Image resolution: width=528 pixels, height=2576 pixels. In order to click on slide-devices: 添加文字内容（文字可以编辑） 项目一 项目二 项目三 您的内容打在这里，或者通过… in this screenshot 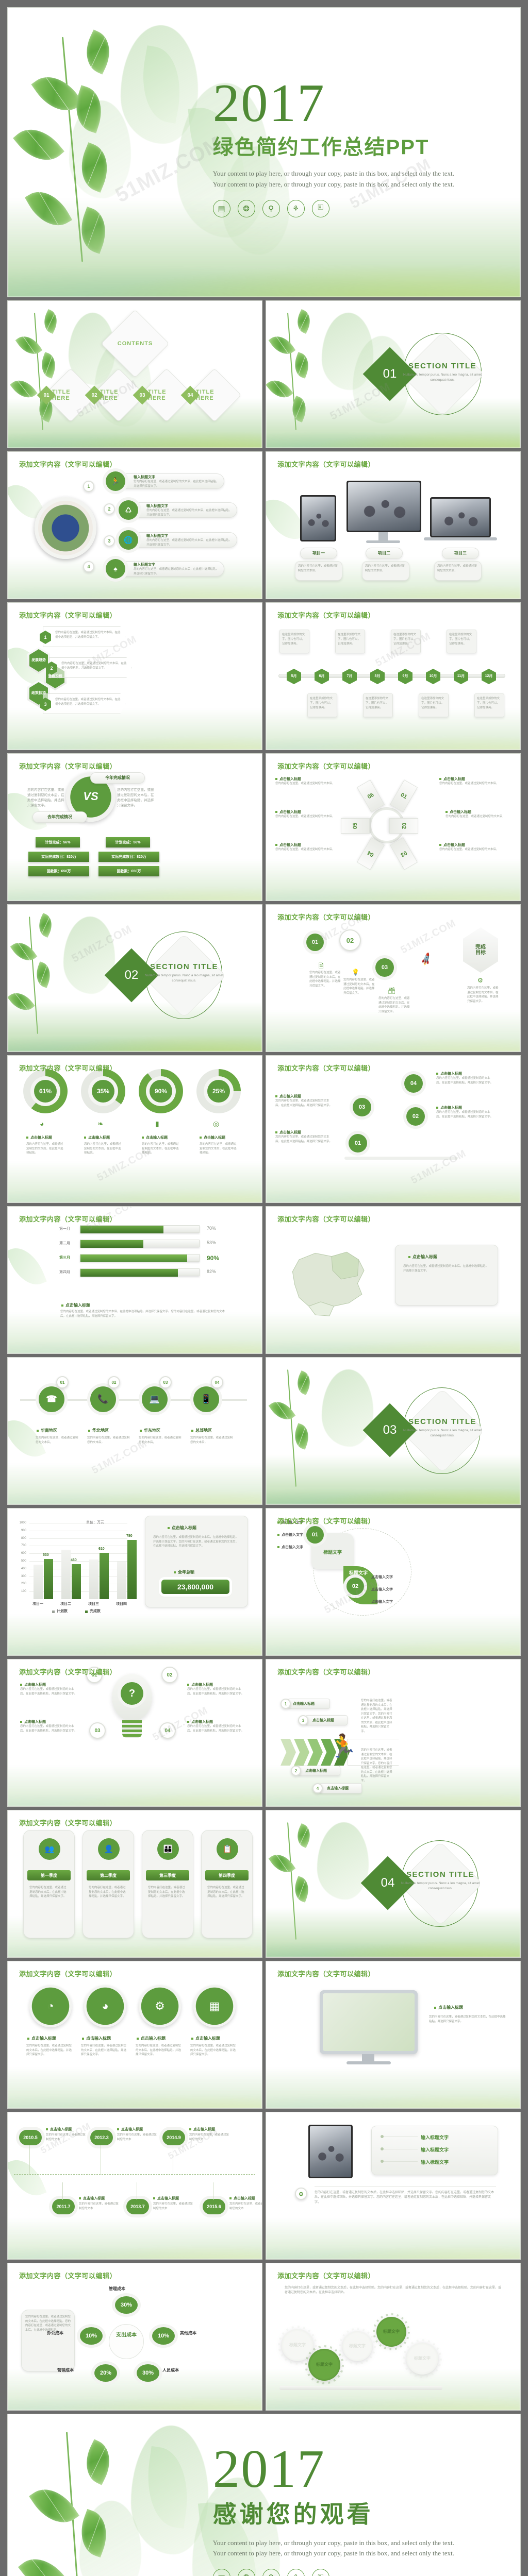, I will do `click(393, 525)`.